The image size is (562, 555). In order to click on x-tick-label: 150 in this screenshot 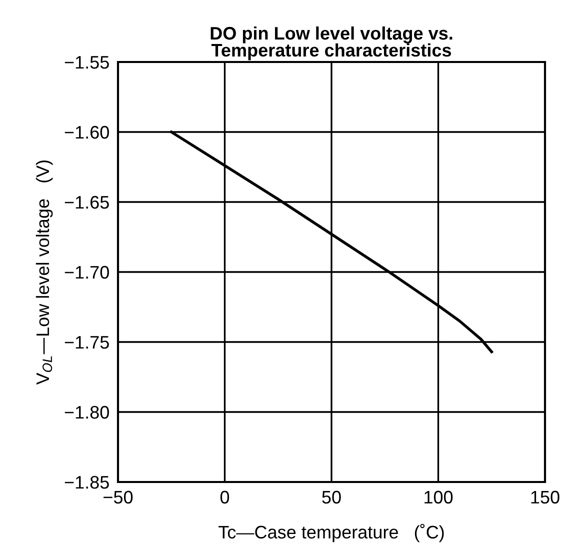, I will do `click(545, 497)`.